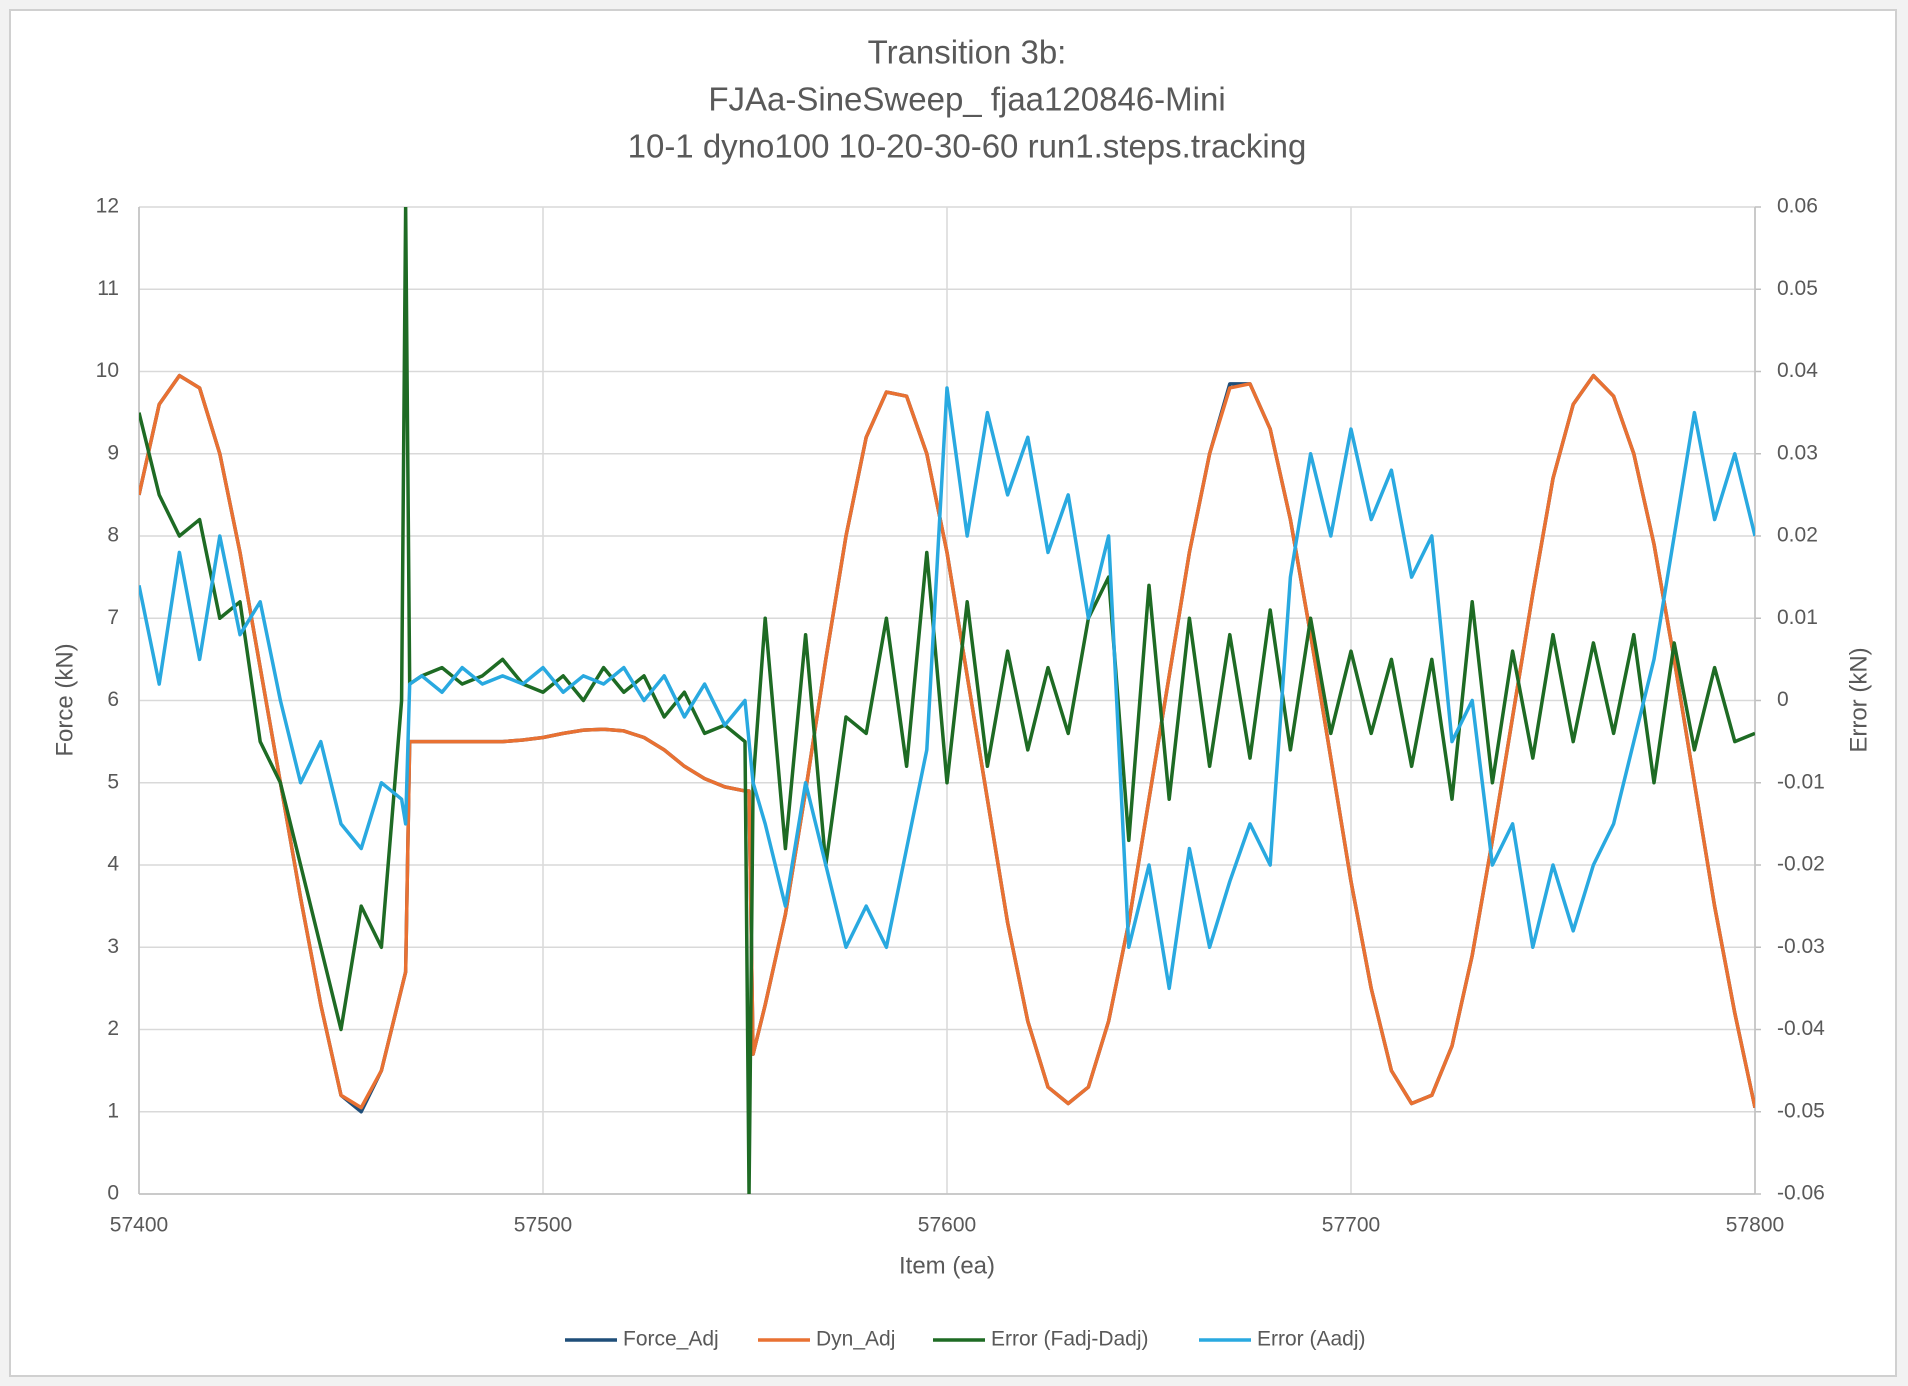 Image resolution: width=1908 pixels, height=1386 pixels. Describe the element at coordinates (1801, 1028) in the screenshot. I see `y2-tick-label: -0.04` at that location.